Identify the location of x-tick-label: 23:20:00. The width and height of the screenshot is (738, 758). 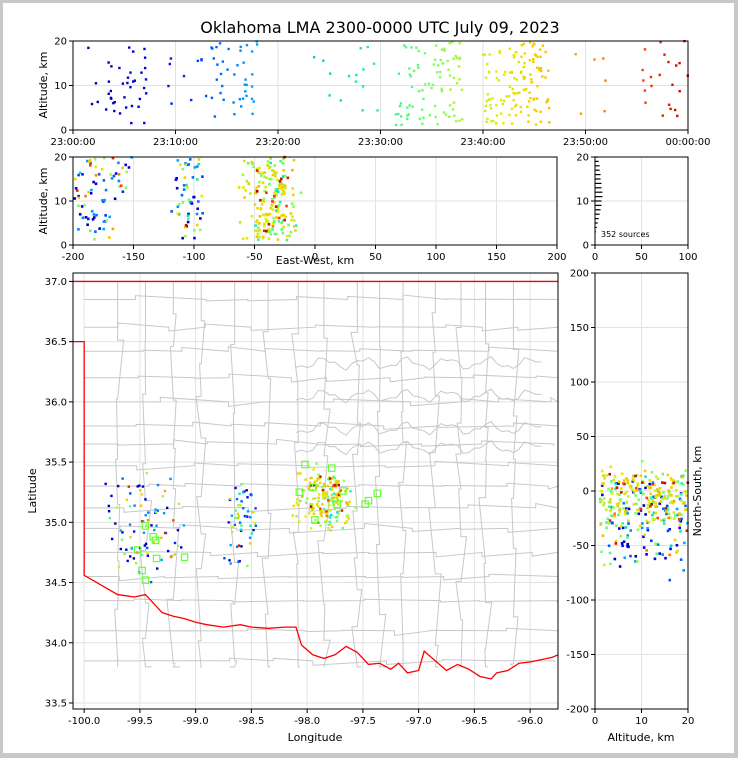
(278, 142).